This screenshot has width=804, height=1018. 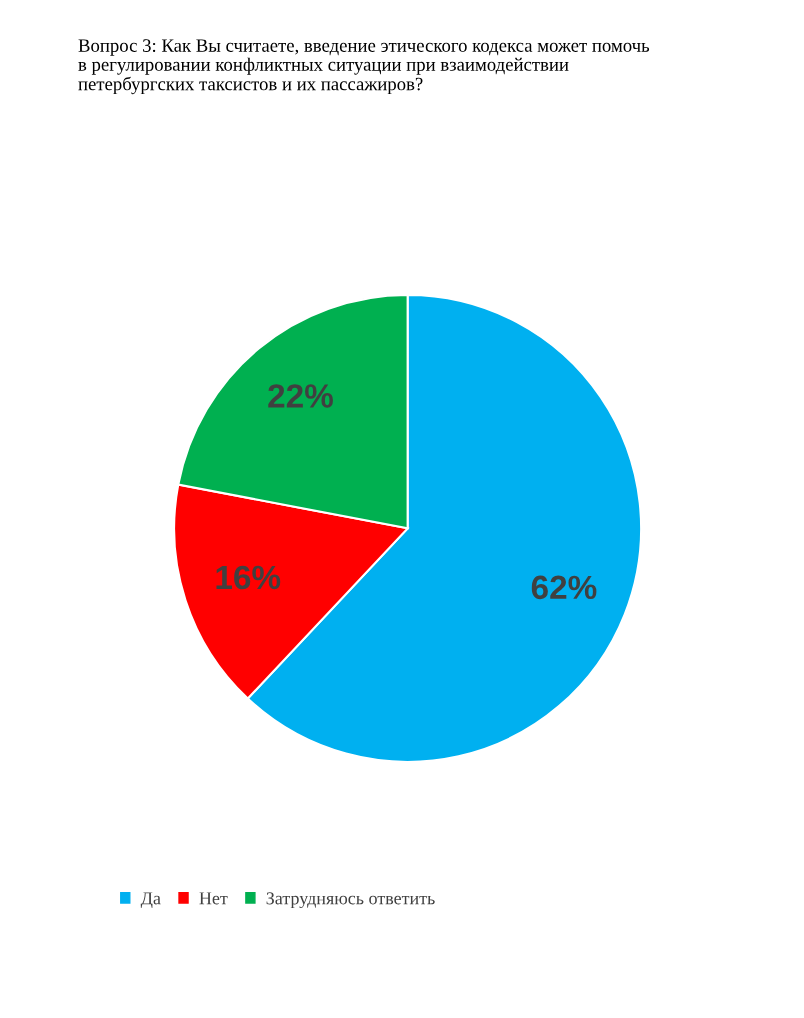 What do you see at coordinates (350, 900) in the screenshot?
I see `legend-label: Затрудняюсь ответить` at bounding box center [350, 900].